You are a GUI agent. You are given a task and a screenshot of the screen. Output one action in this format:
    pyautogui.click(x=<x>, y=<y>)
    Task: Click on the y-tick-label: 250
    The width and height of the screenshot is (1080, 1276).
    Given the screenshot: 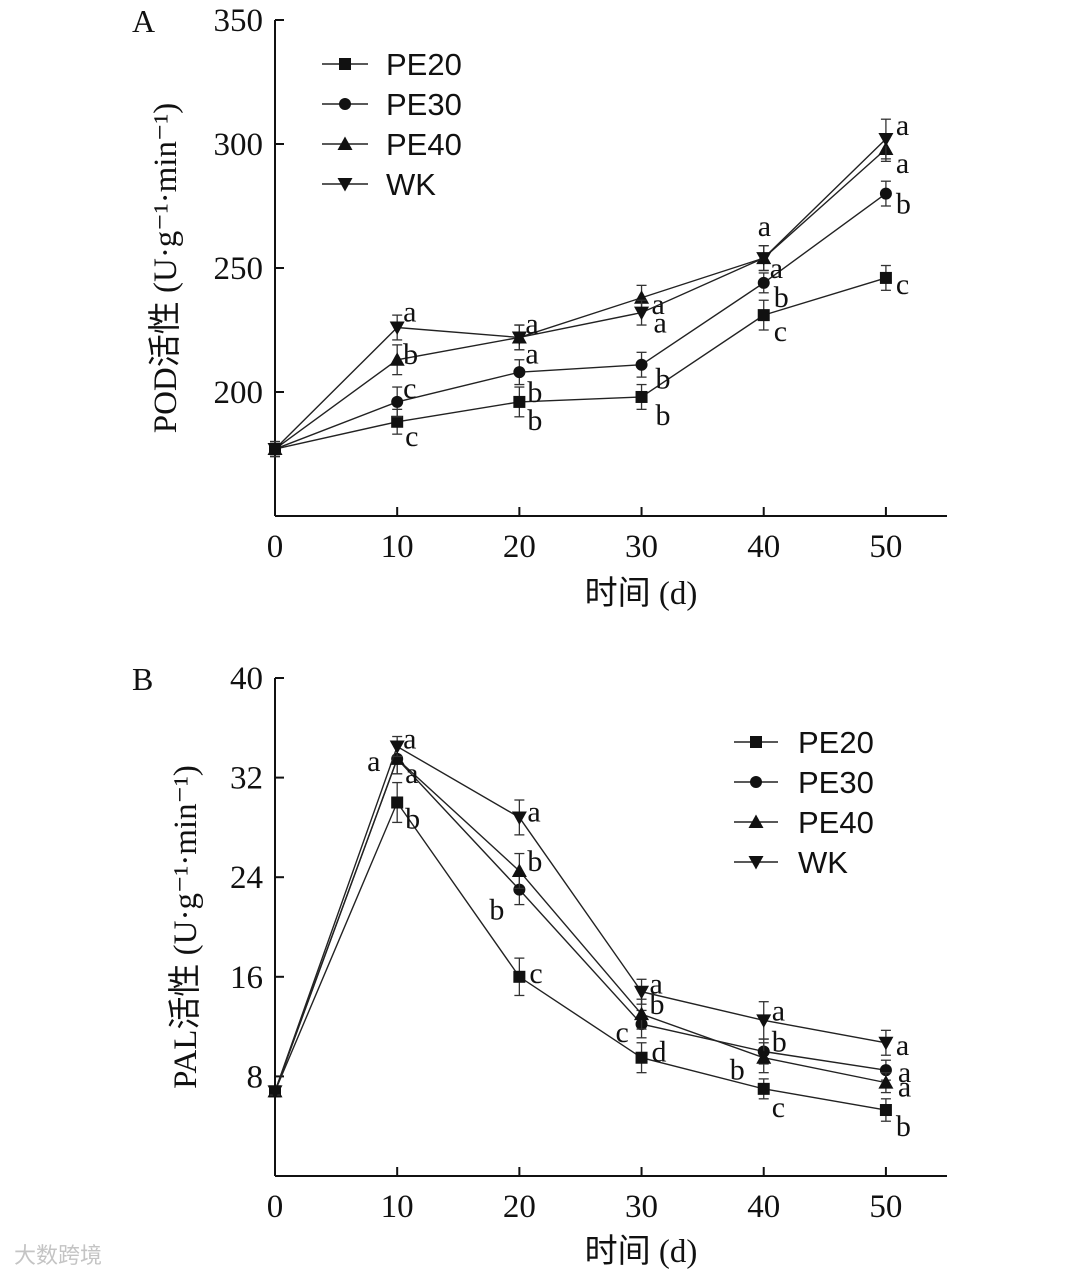 What is the action you would take?
    pyautogui.click(x=239, y=269)
    